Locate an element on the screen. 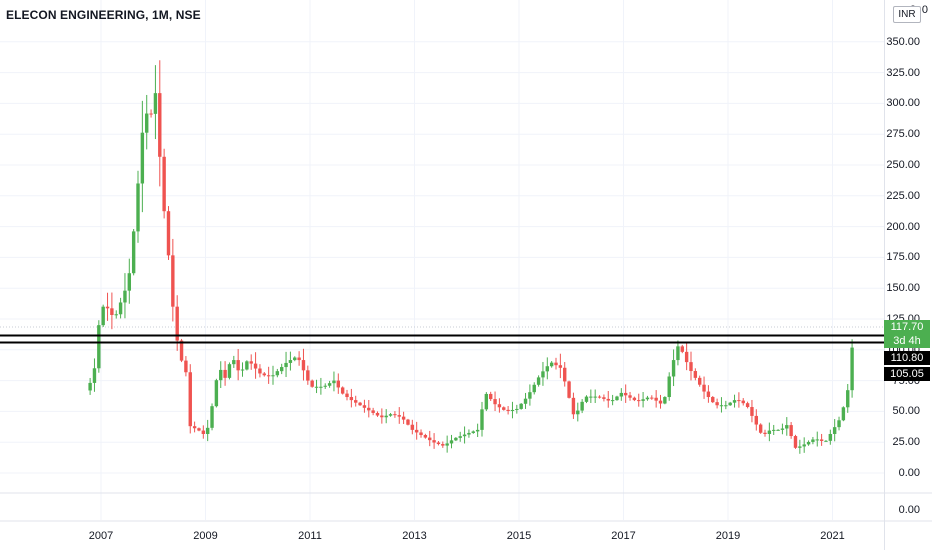 The height and width of the screenshot is (550, 932). currency-button: INR is located at coordinates (907, 14).